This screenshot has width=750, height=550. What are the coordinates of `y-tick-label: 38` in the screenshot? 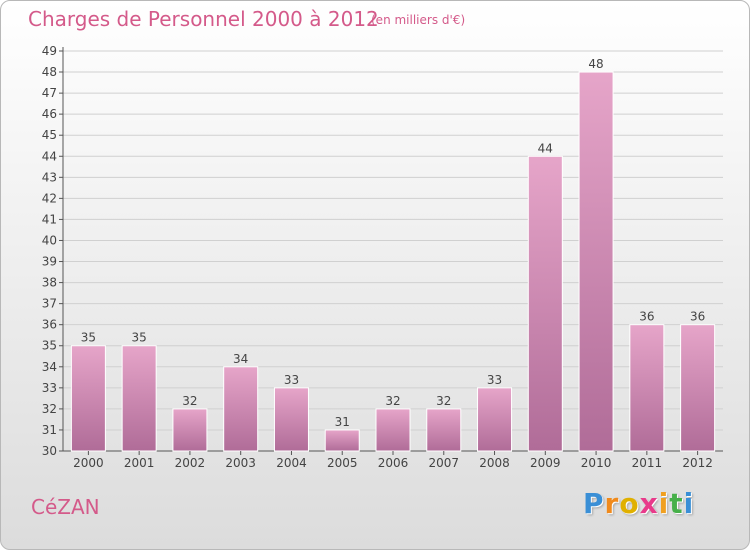 It's located at (49, 283).